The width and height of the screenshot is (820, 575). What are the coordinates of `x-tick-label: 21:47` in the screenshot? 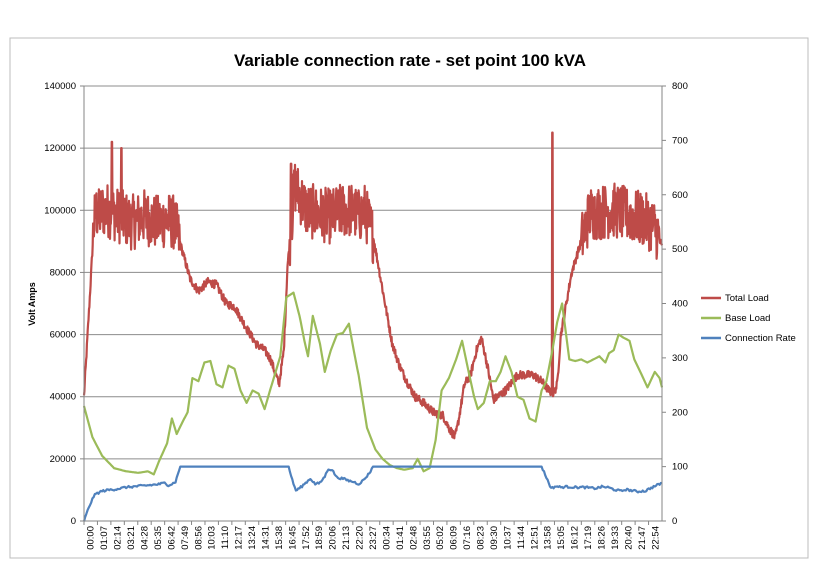 It's located at (642, 538).